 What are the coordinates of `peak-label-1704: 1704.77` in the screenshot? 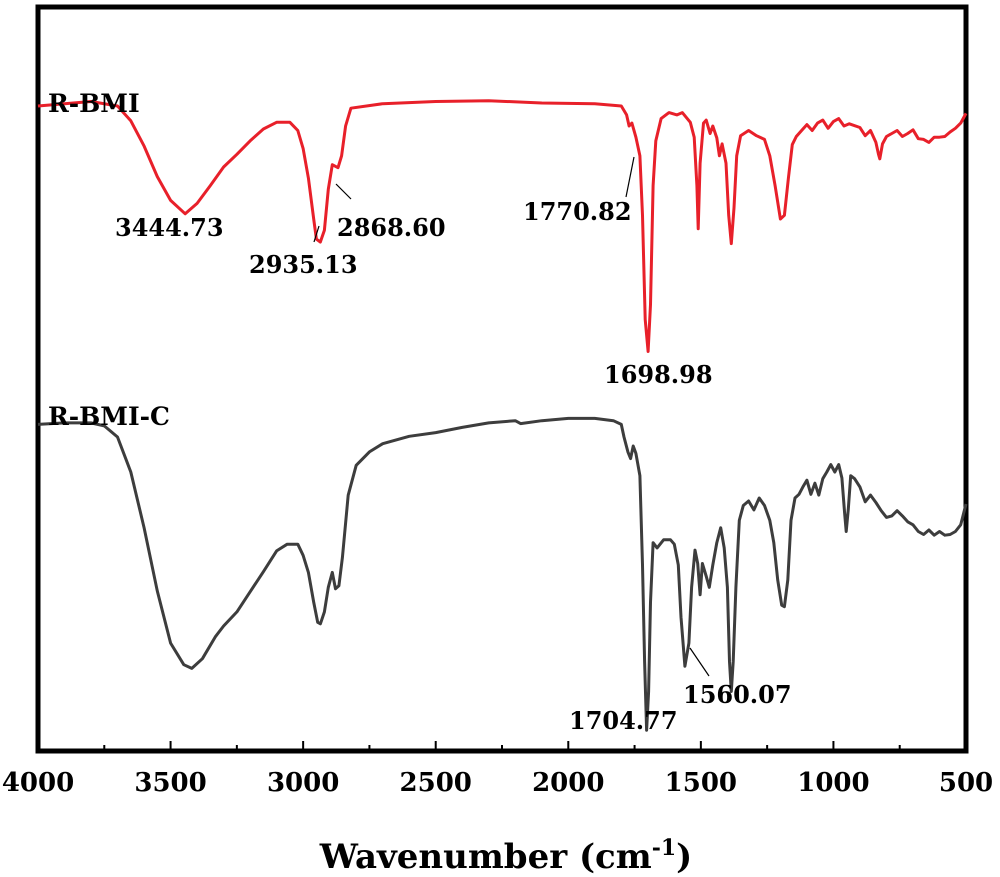 It's located at (623, 720).